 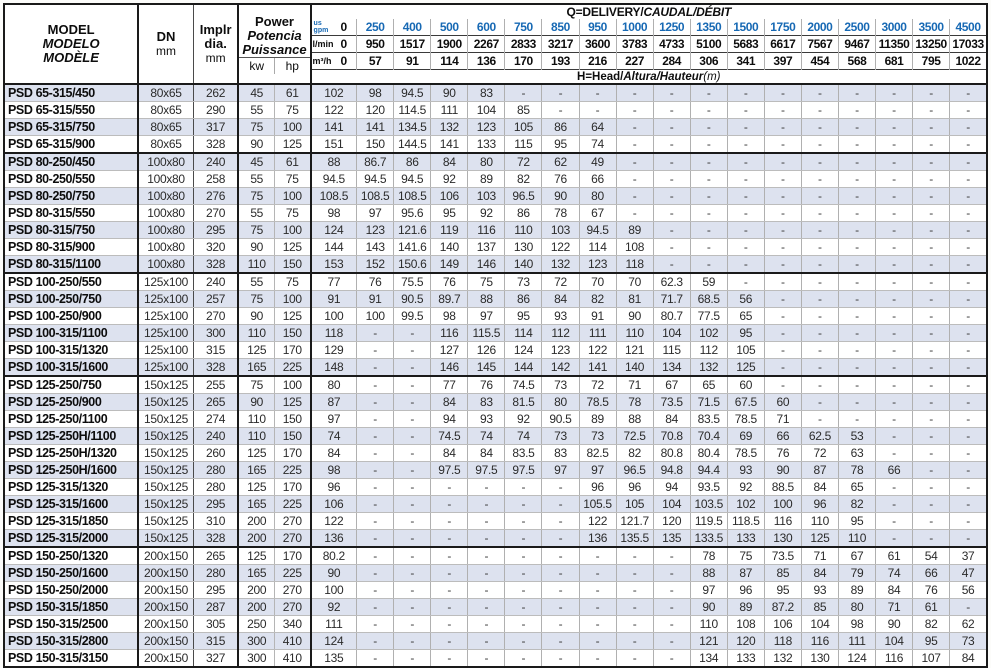 What do you see at coordinates (292, 65) in the screenshot?
I see `hp-unit: hp` at bounding box center [292, 65].